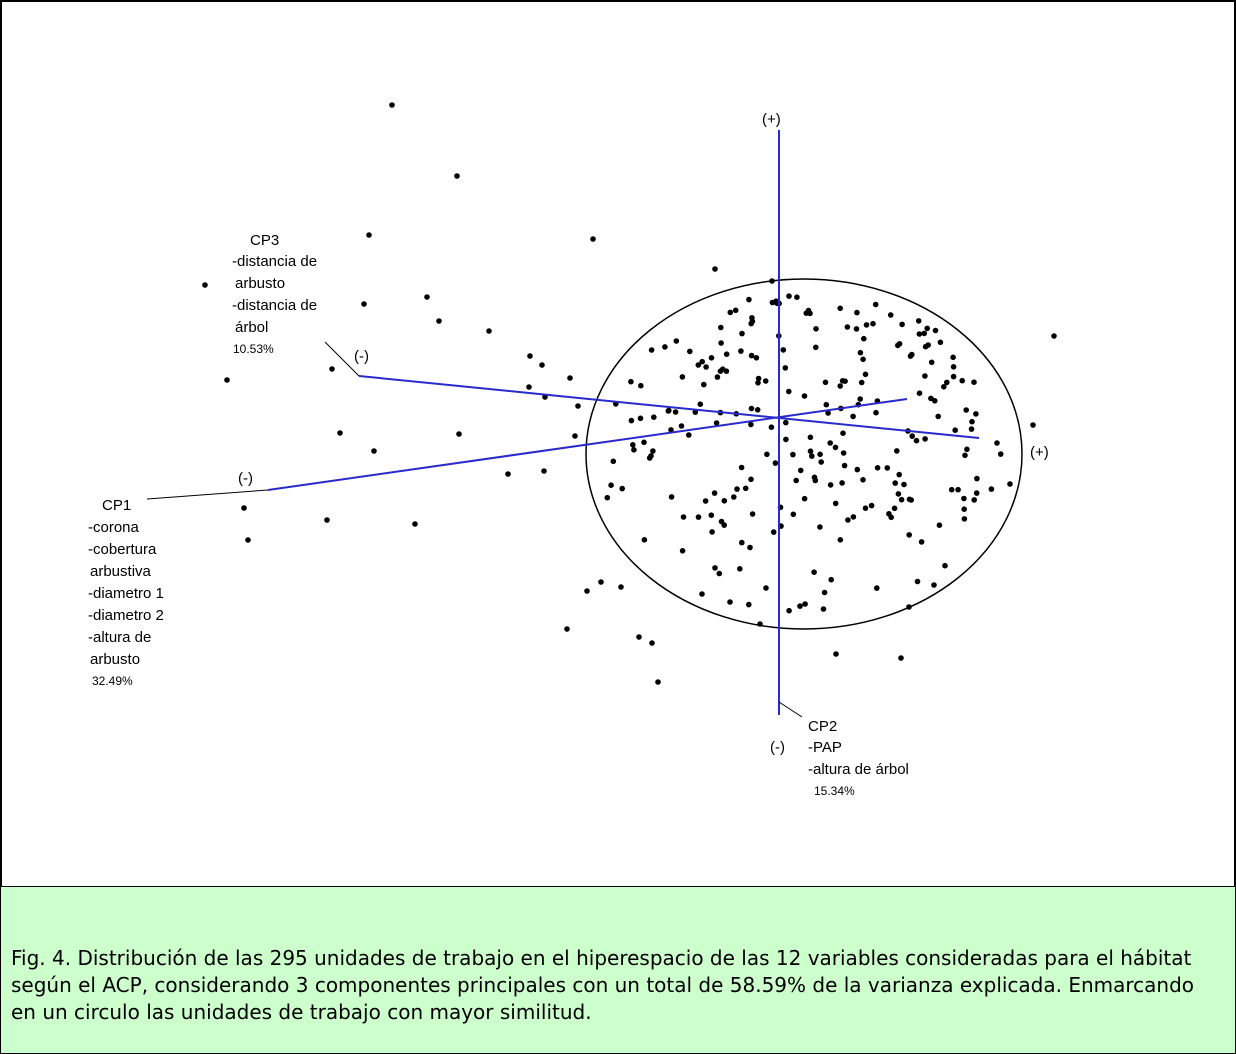 Image resolution: width=1236 pixels, height=1054 pixels. What do you see at coordinates (1039, 452) in the screenshot?
I see `cp1-plus-label: (+)` at bounding box center [1039, 452].